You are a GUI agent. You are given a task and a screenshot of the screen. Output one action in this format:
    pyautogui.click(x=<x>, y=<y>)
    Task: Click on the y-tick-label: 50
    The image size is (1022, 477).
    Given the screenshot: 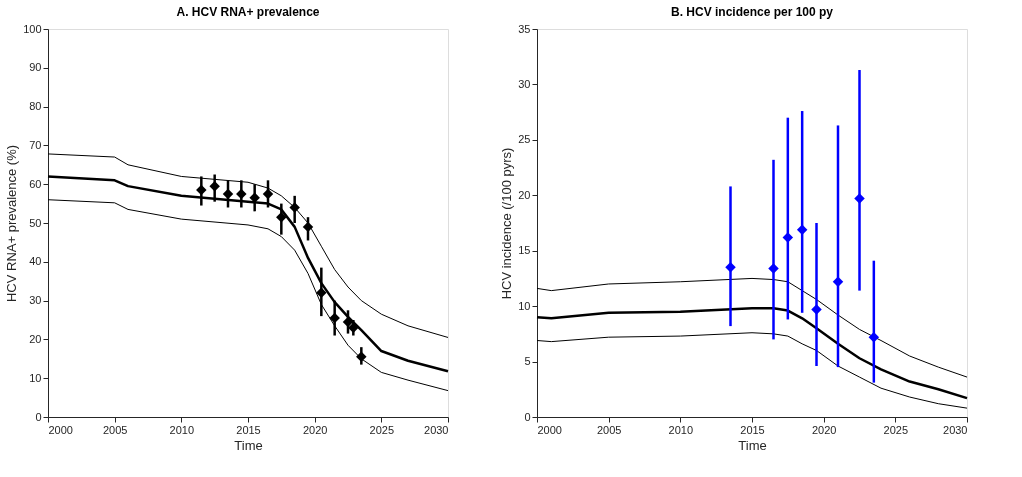 What is the action you would take?
    pyautogui.click(x=35, y=222)
    